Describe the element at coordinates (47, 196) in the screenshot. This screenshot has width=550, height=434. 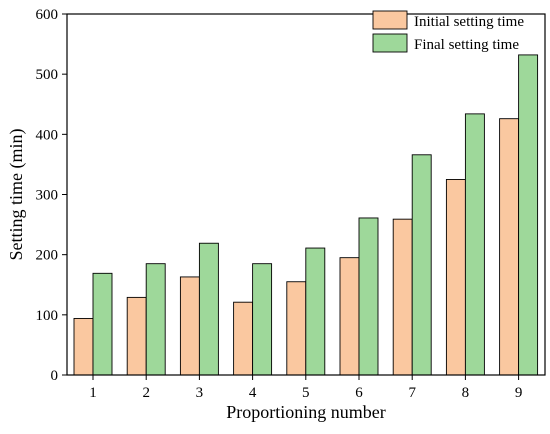
I see `y-tick-label: 300` at that location.